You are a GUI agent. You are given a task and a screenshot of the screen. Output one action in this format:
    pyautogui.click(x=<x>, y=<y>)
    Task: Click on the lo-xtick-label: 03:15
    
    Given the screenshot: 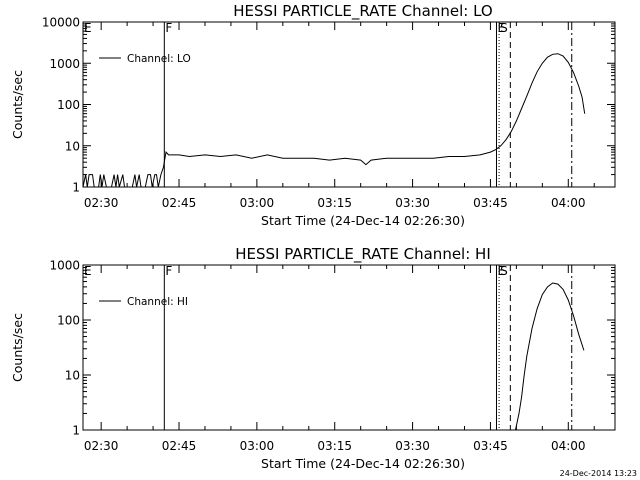 What is the action you would take?
    pyautogui.click(x=334, y=203)
    